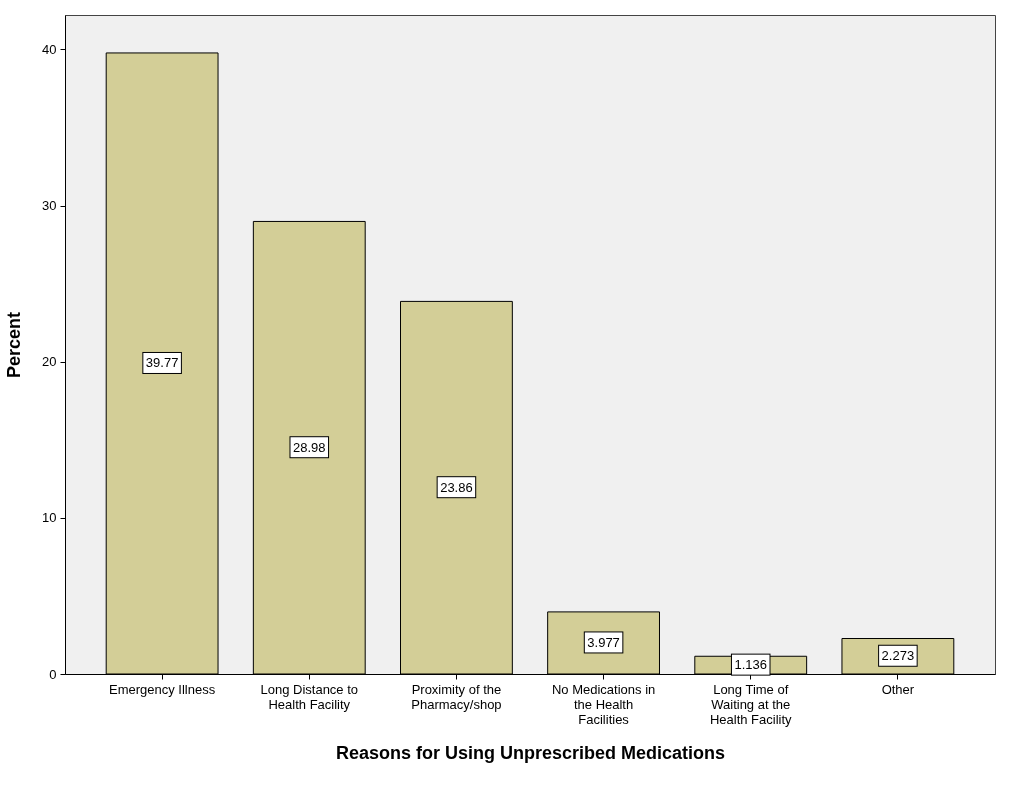 The height and width of the screenshot is (786, 1016). What do you see at coordinates (49, 49) in the screenshot?
I see `y-tick-label: 40` at bounding box center [49, 49].